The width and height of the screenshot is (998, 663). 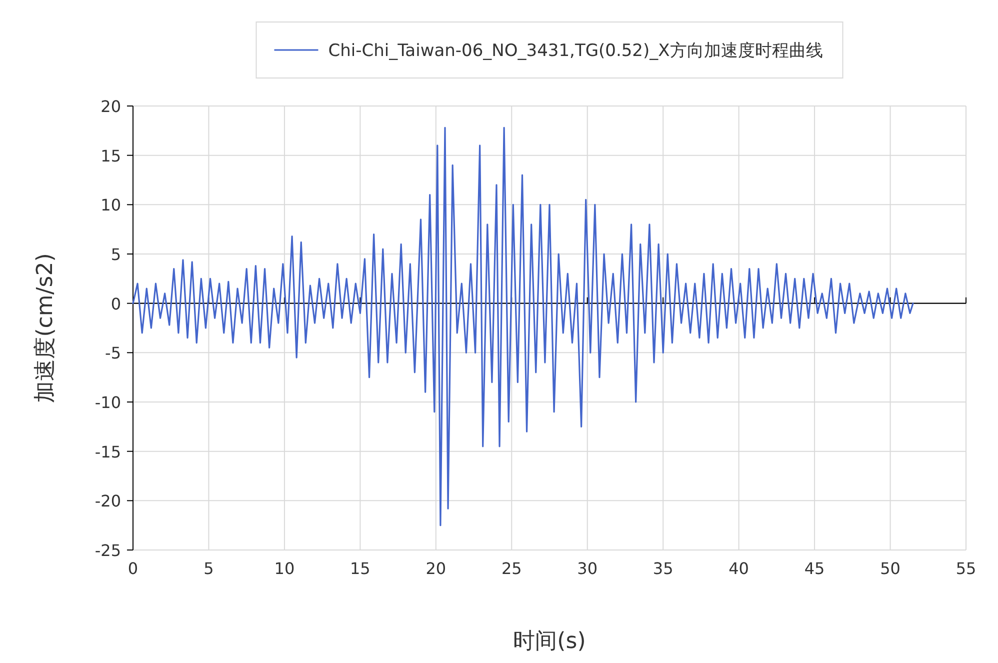 What do you see at coordinates (436, 568) in the screenshot?
I see `x-tick-label: 20` at bounding box center [436, 568].